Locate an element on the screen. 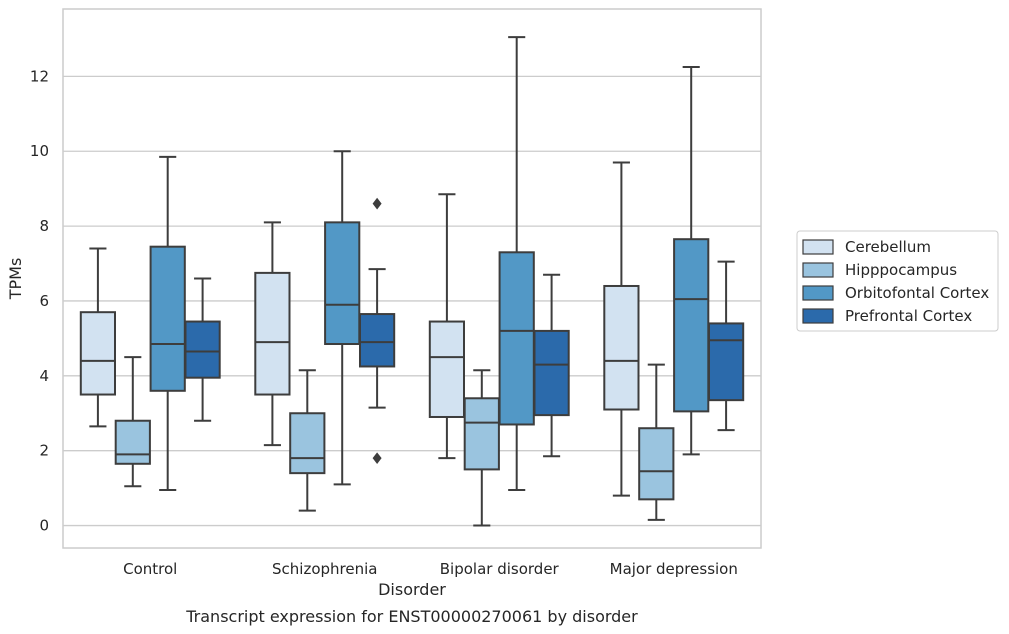 The width and height of the screenshot is (1009, 634). box-prefrontal-cortex-bipolar-disorder is located at coordinates (551, 365).